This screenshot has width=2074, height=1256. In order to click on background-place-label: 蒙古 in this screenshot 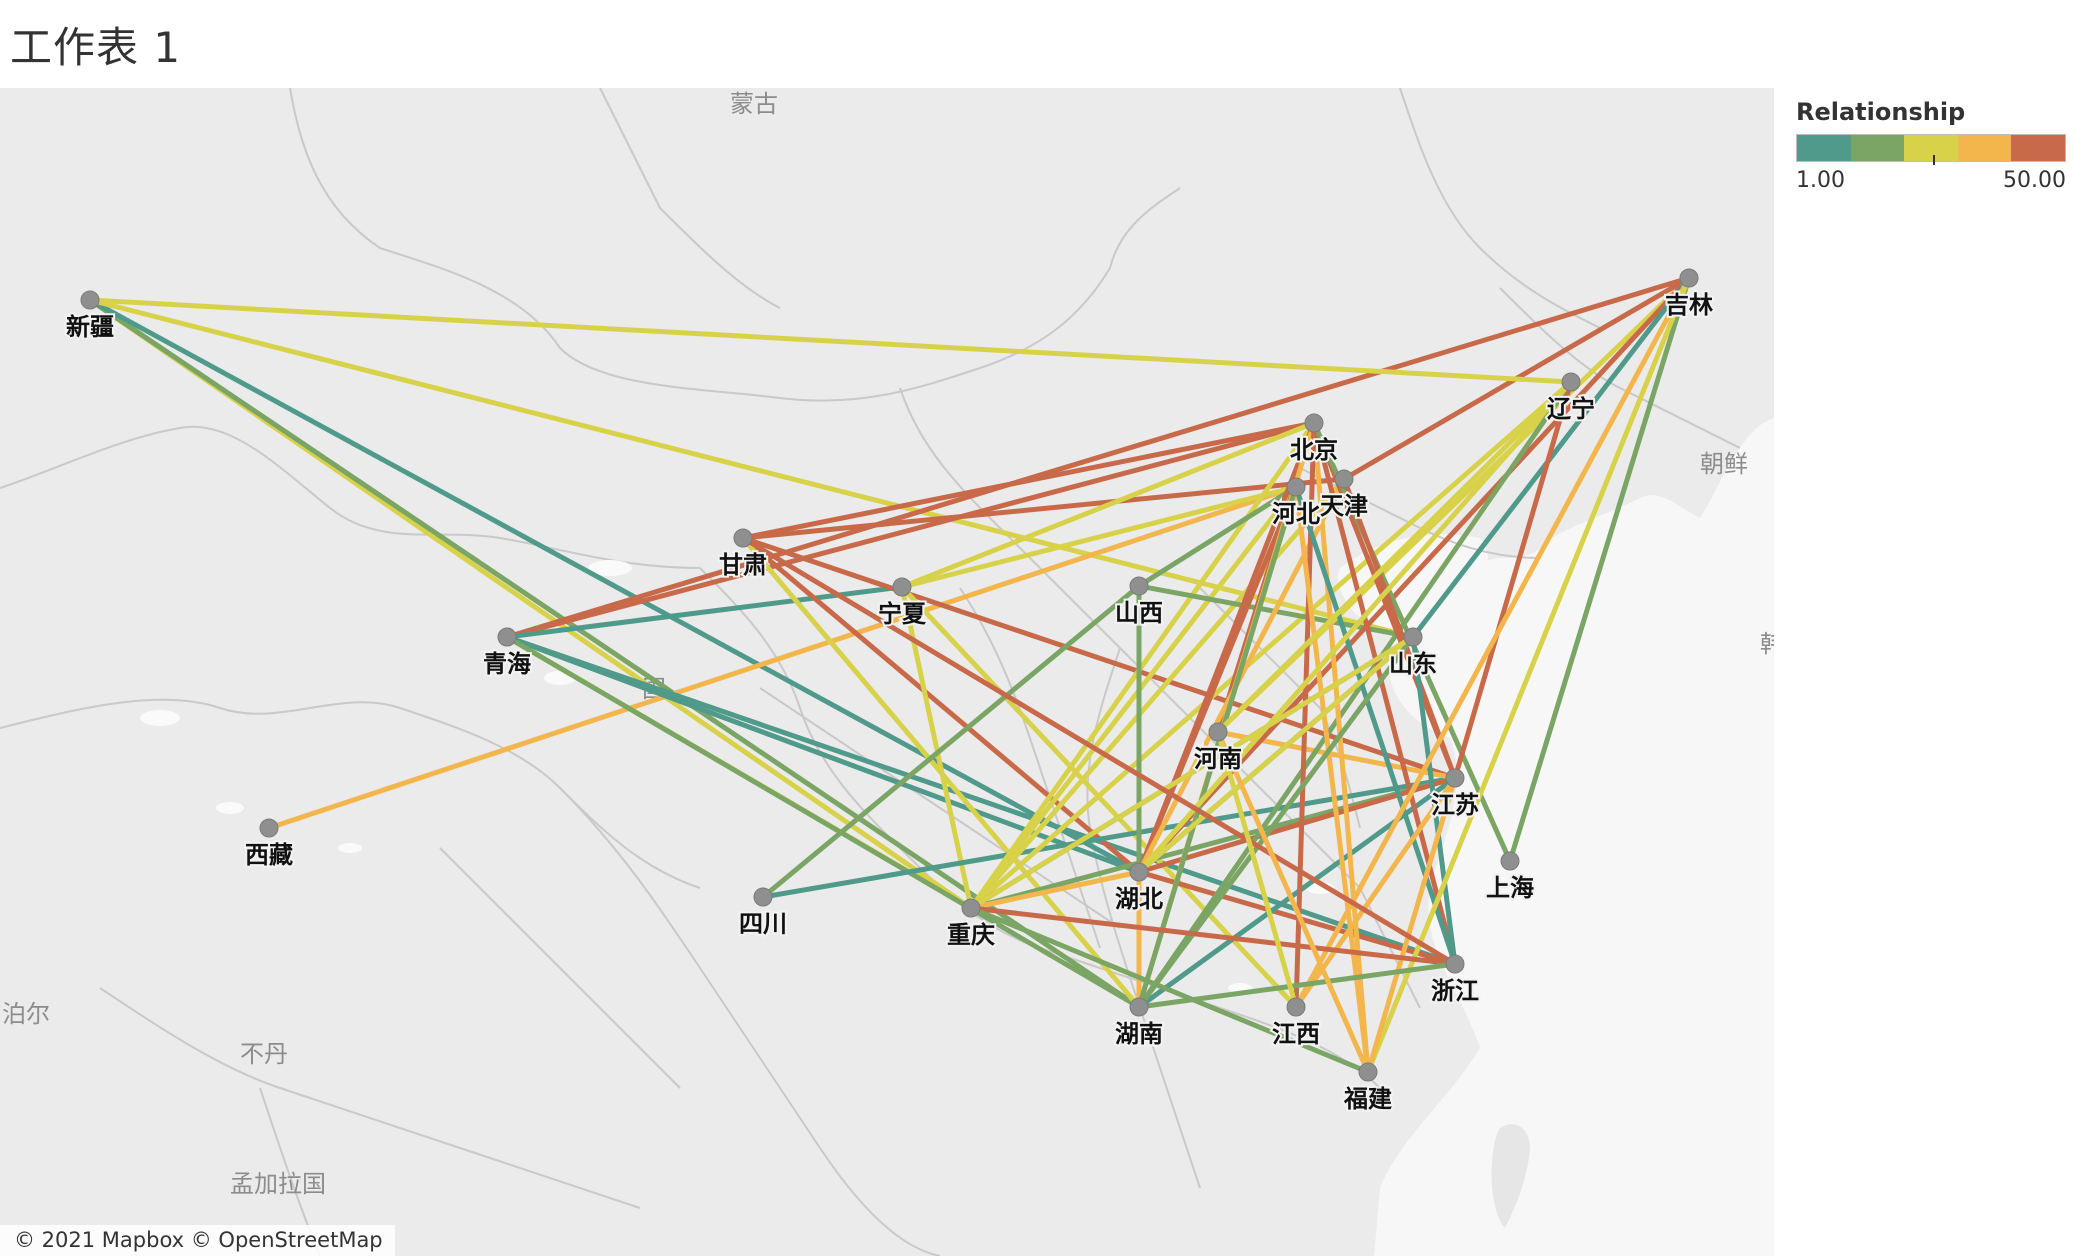, I will do `click(754, 104)`.